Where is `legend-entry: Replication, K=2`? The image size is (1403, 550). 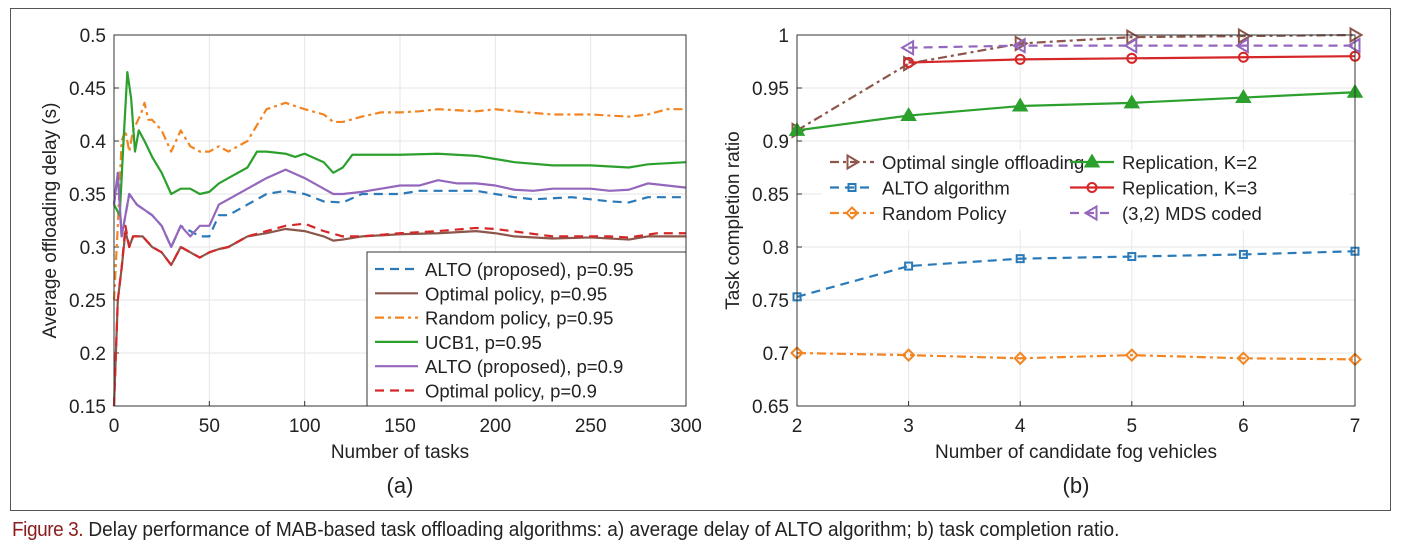 legend-entry: Replication, K=2 is located at coordinates (1189, 162).